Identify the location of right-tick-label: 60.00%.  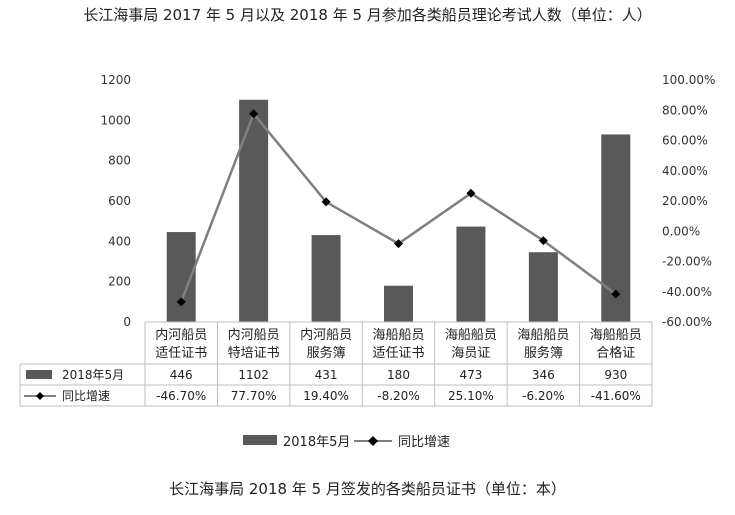
(685, 141).